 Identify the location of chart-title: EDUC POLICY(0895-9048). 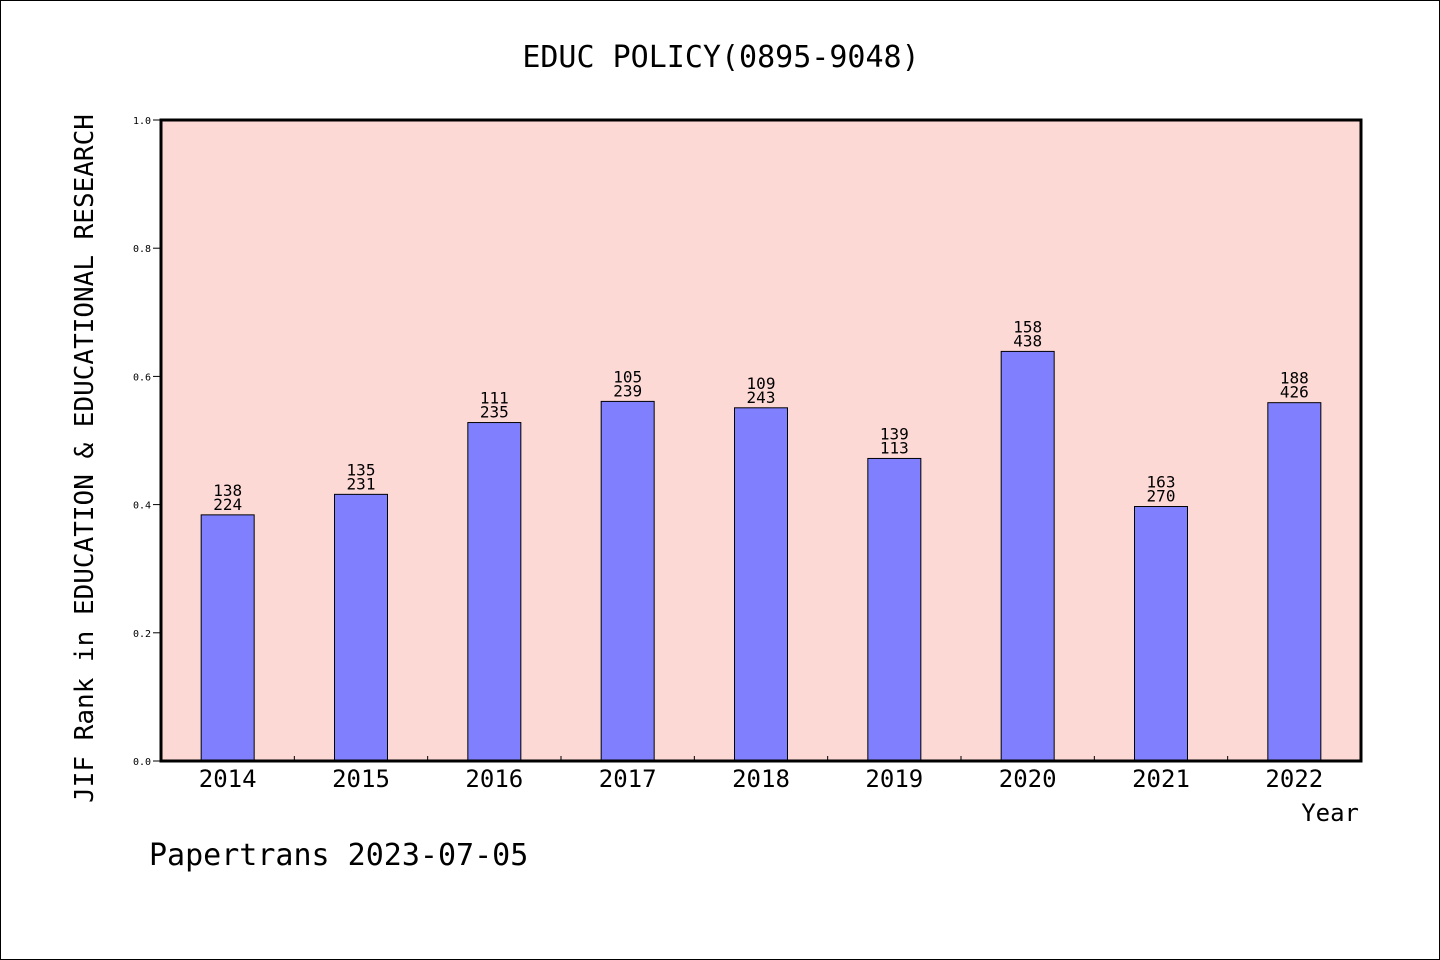
(720, 57).